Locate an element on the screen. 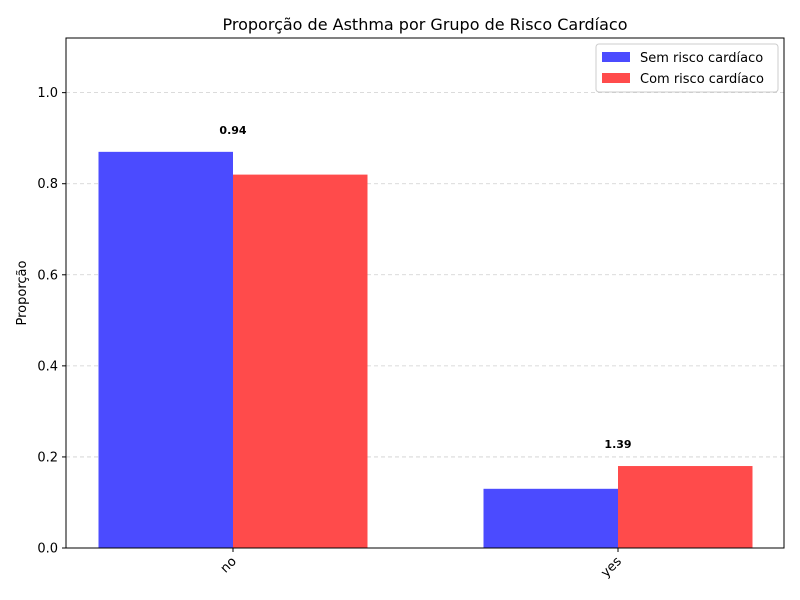 The image size is (800, 600). legend-label: Sem risco cardíaco is located at coordinates (701, 58).